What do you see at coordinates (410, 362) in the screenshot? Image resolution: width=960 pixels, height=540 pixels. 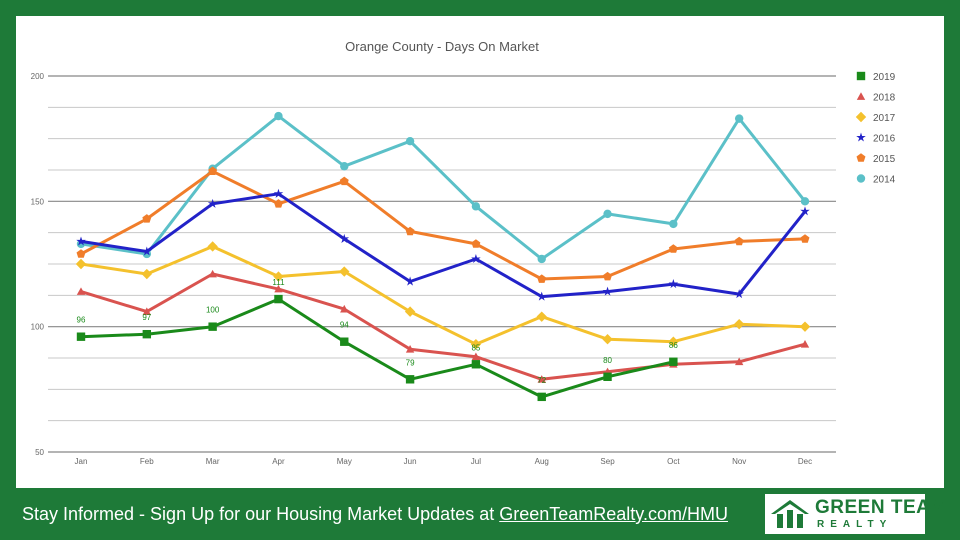 I see `data-label-2019: 79` at bounding box center [410, 362].